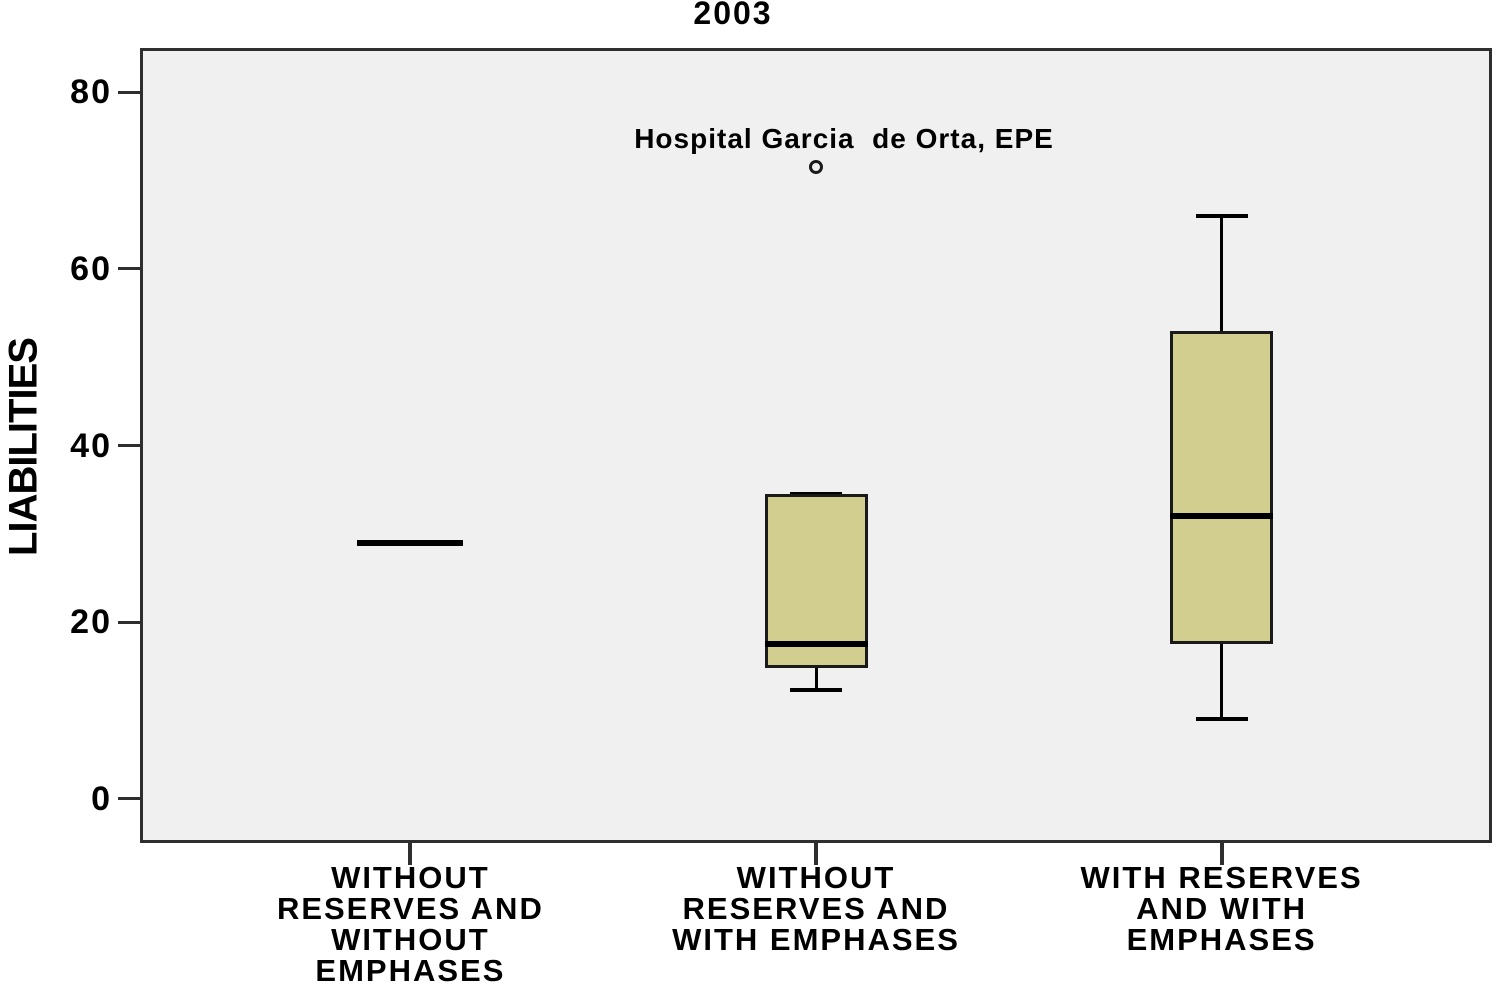 The image size is (1500, 989). I want to click on category-label-line: AND WITH, so click(1222, 908).